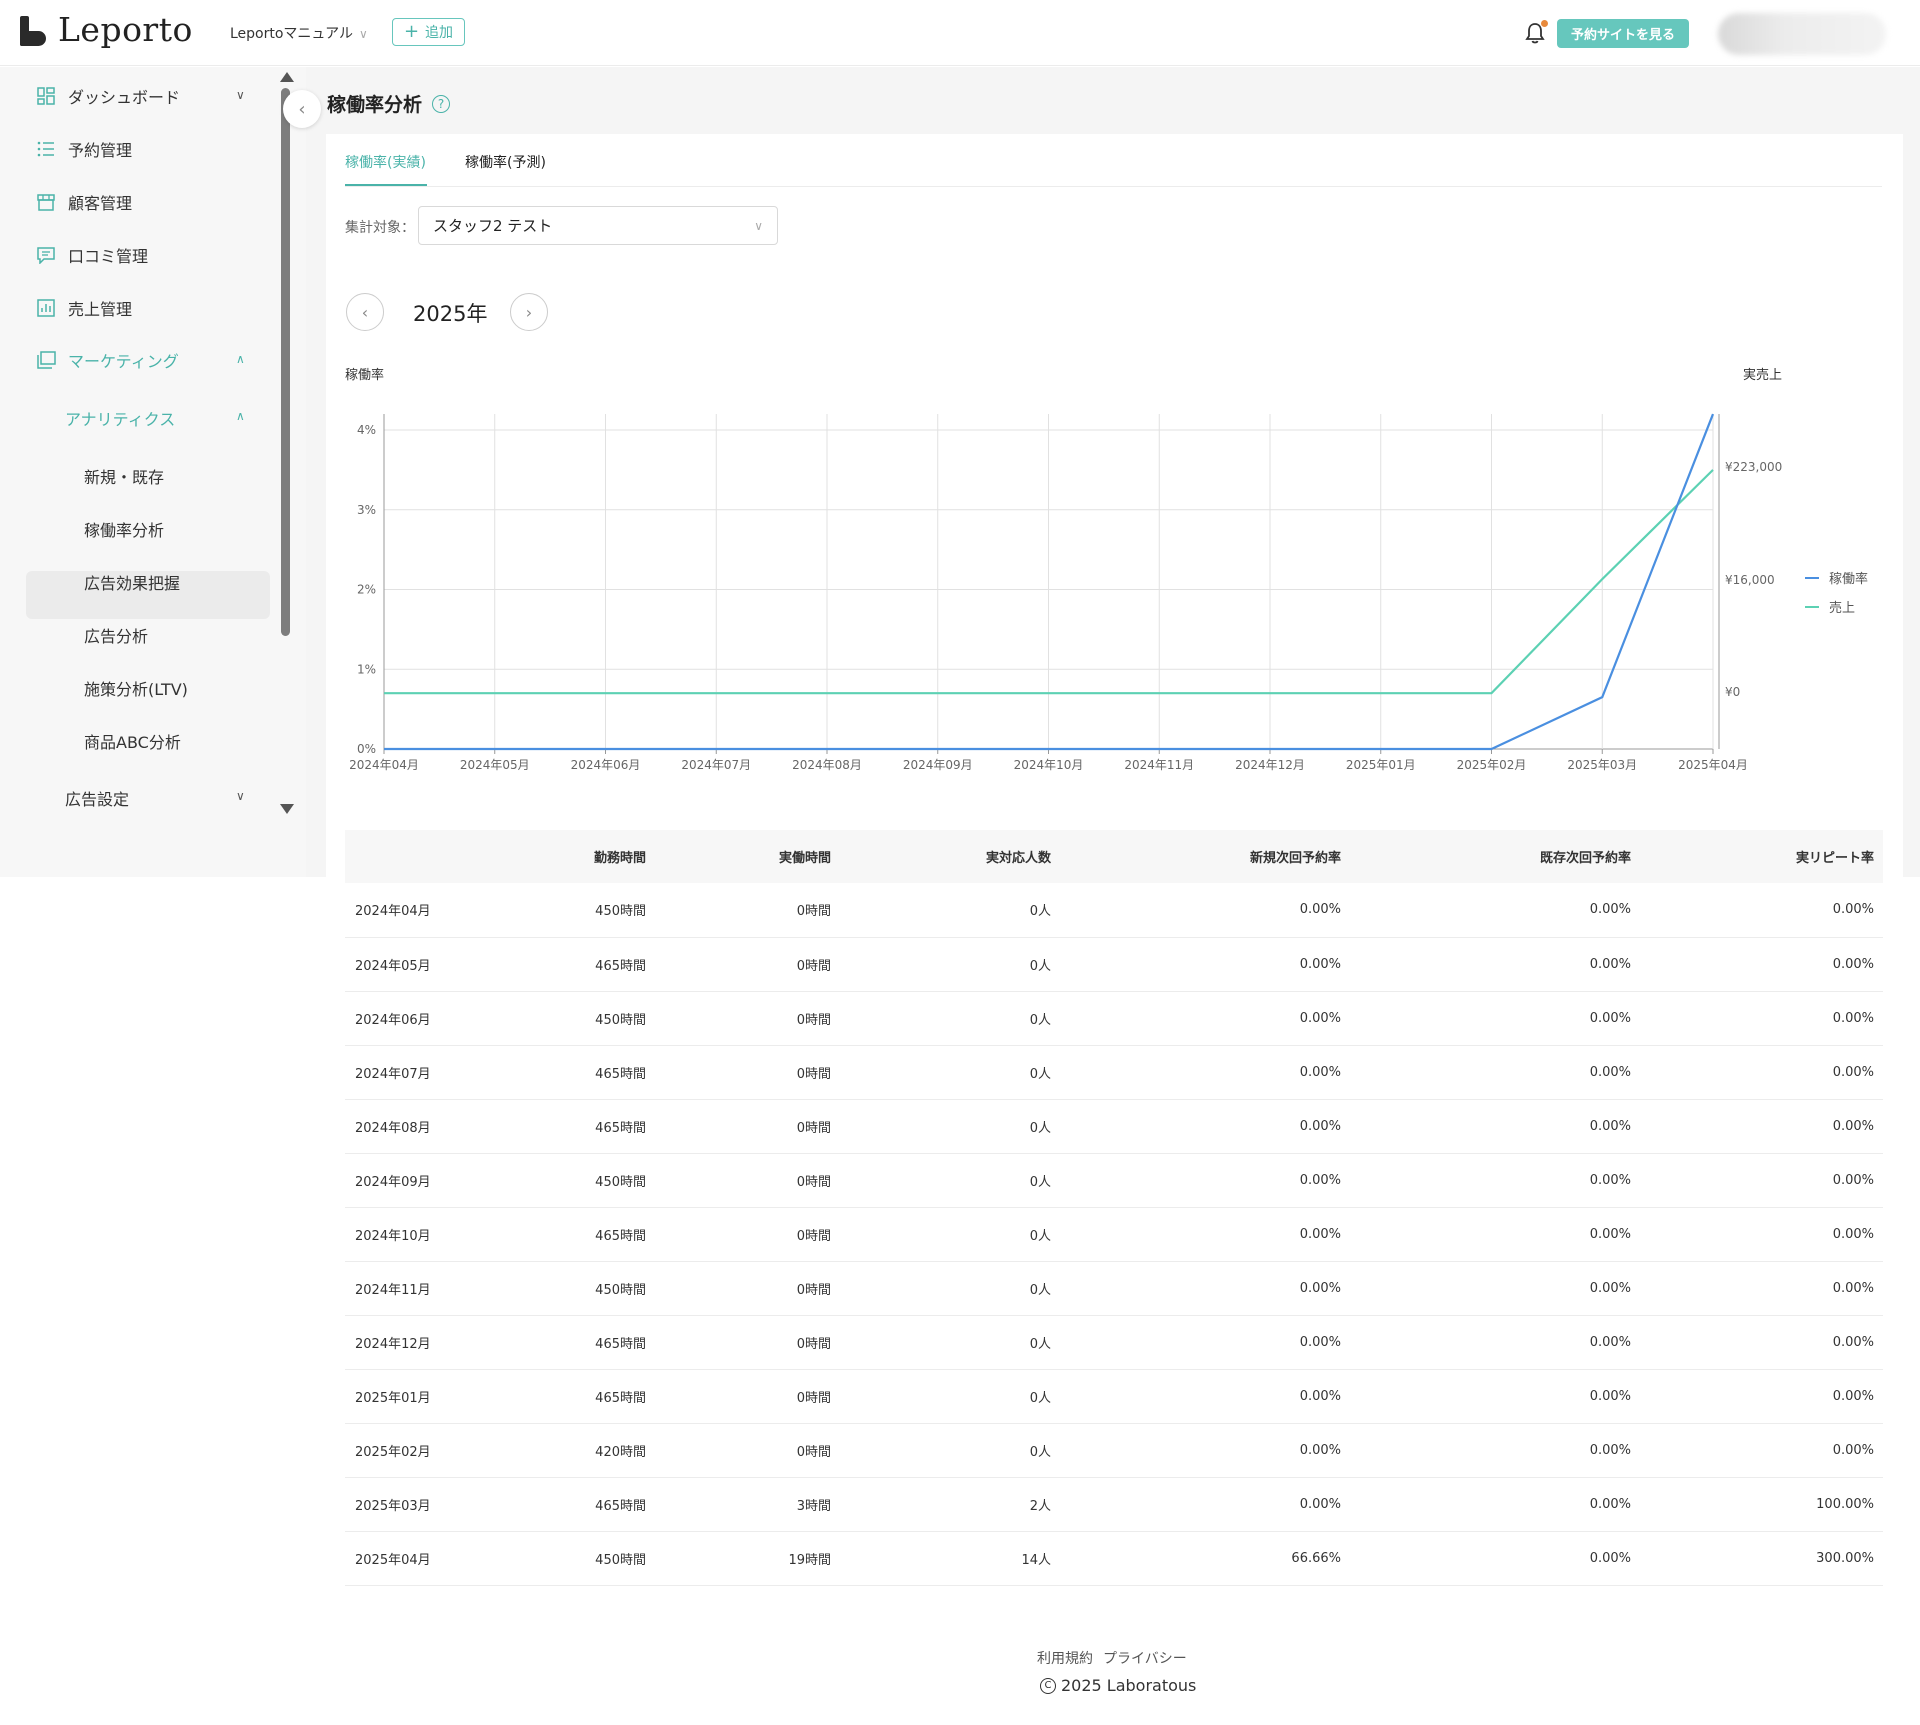 The height and width of the screenshot is (1725, 1920). I want to click on target-select: スタッフ2 テスト ∨, so click(598, 225).